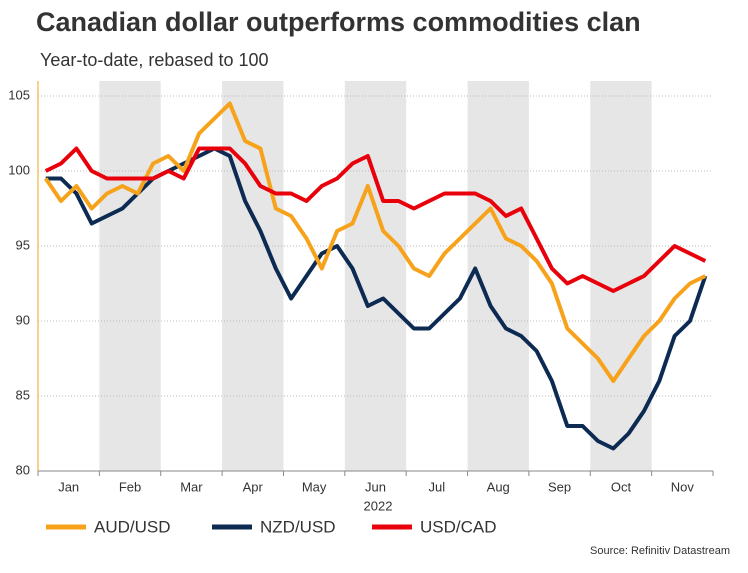  I want to click on source: Source: Refinitiv Datastream, so click(660, 551).